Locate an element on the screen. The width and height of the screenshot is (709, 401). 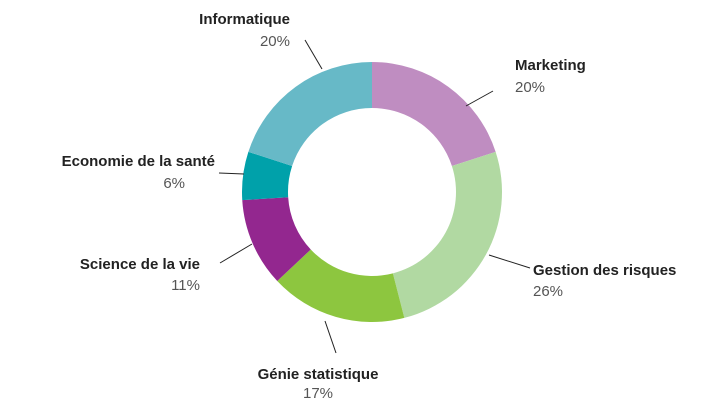
segment-name: Génie statistique is located at coordinates (318, 374).